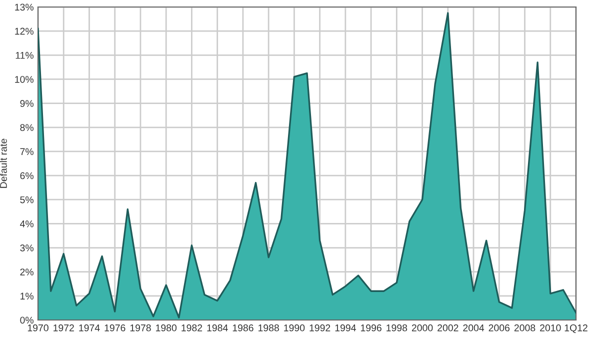 The height and width of the screenshot is (340, 589). I want to click on x-tick-label: 1996, so click(371, 328).